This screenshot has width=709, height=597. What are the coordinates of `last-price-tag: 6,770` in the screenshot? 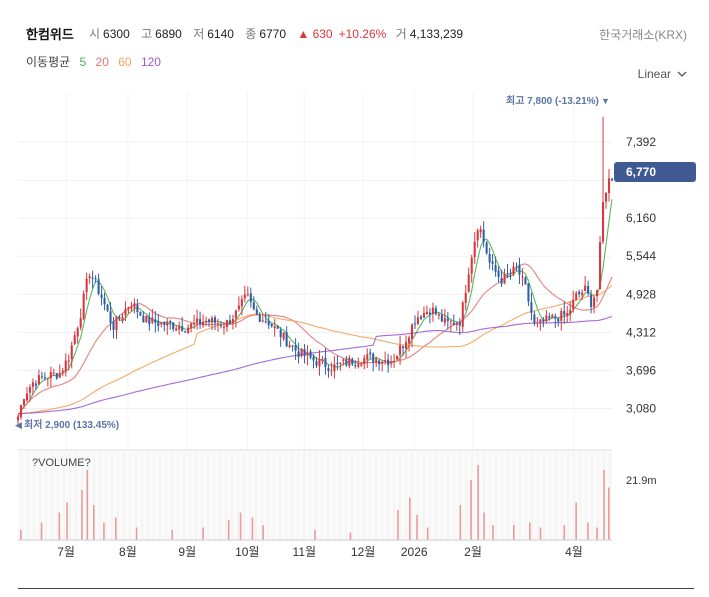 It's located at (655, 172).